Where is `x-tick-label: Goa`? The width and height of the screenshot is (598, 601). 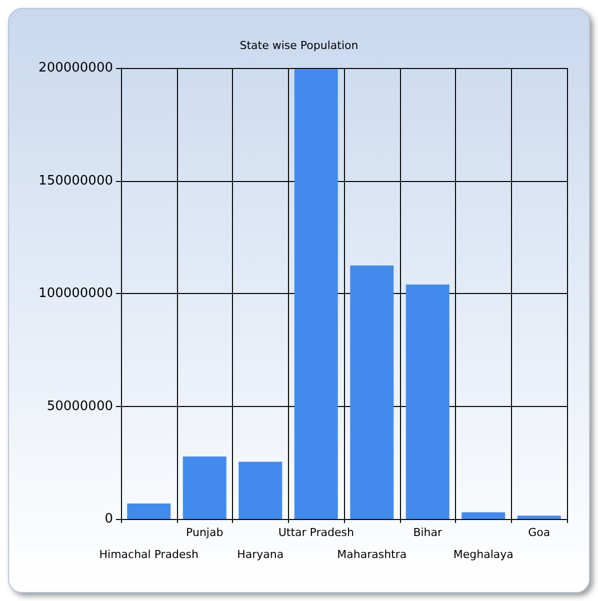 x-tick-label: Goa is located at coordinates (539, 532).